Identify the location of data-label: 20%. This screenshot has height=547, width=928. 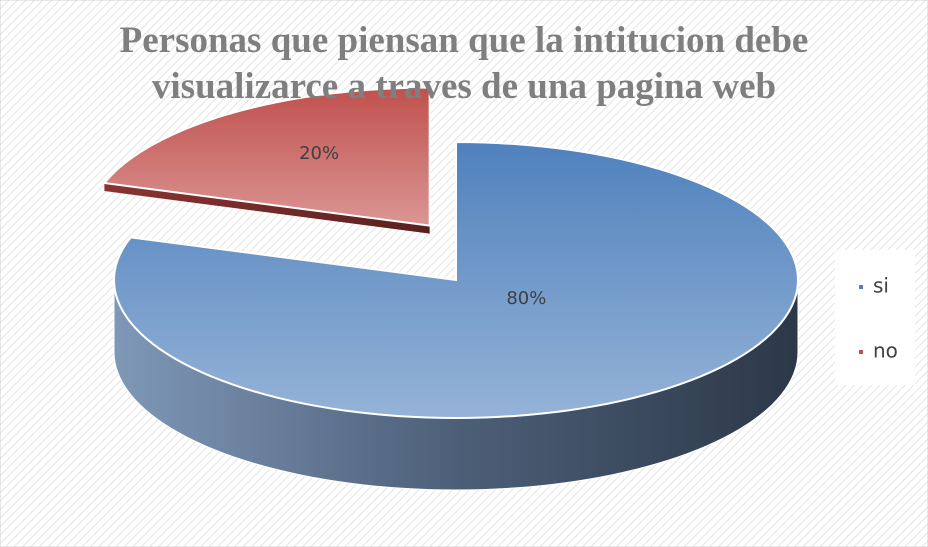
(319, 153).